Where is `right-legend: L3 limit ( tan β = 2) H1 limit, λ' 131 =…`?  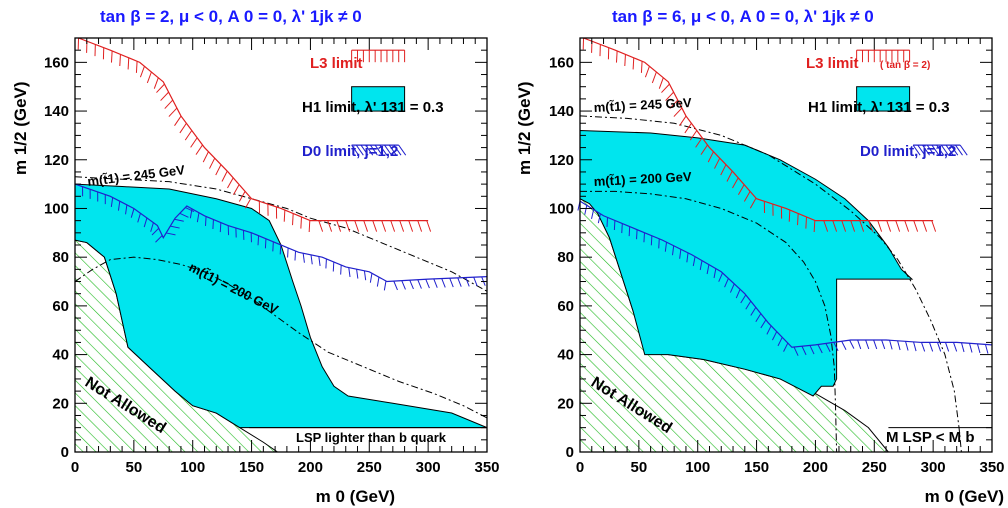 right-legend: L3 limit ( tan β = 2) H1 limit, λ' 131 =… is located at coordinates (881, 107).